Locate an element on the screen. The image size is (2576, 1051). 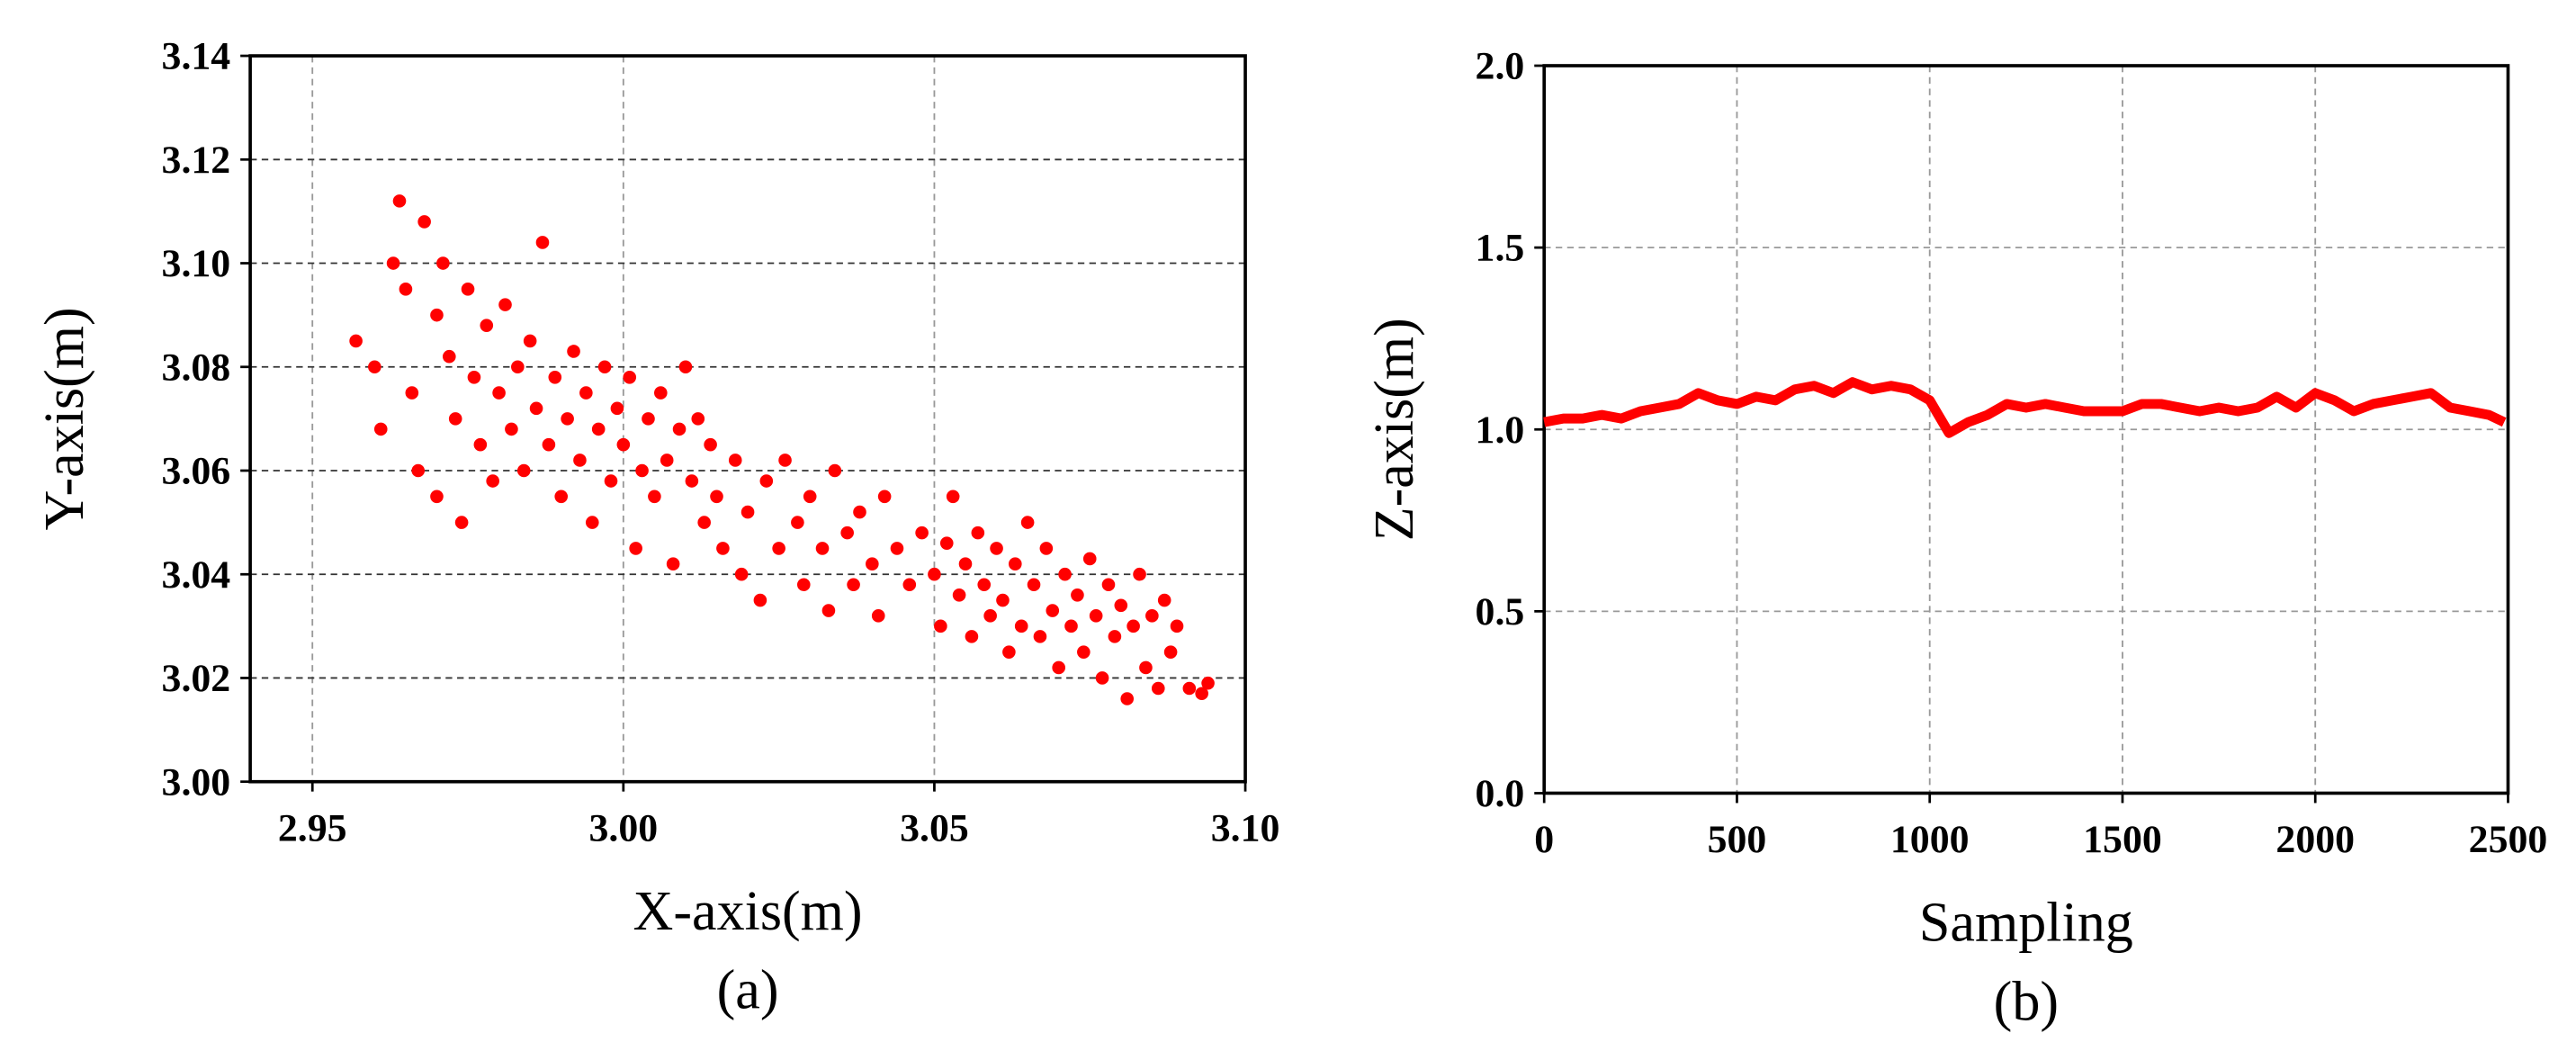
caption: (b) is located at coordinates (2027, 1001).